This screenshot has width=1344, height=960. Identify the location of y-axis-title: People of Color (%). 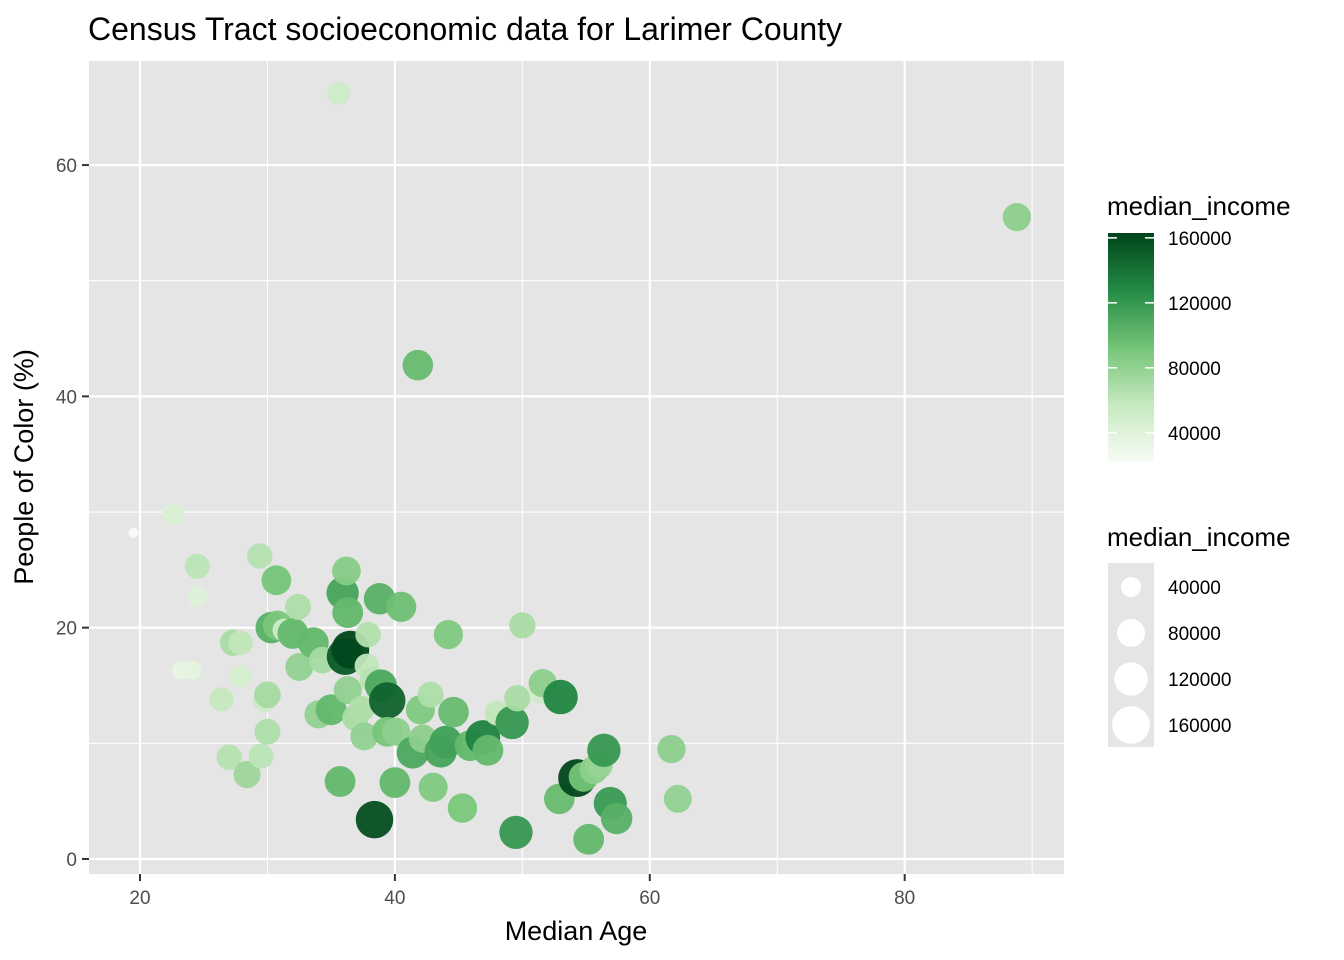
(24, 467).